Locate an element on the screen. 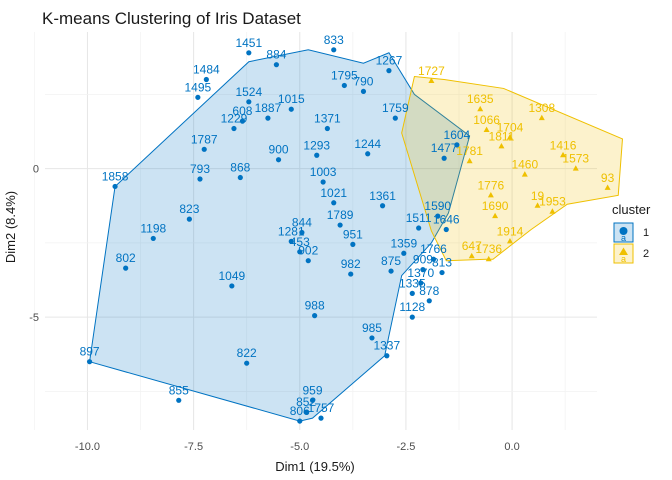  cluster-2-point-label: 1953 is located at coordinates (552, 202).